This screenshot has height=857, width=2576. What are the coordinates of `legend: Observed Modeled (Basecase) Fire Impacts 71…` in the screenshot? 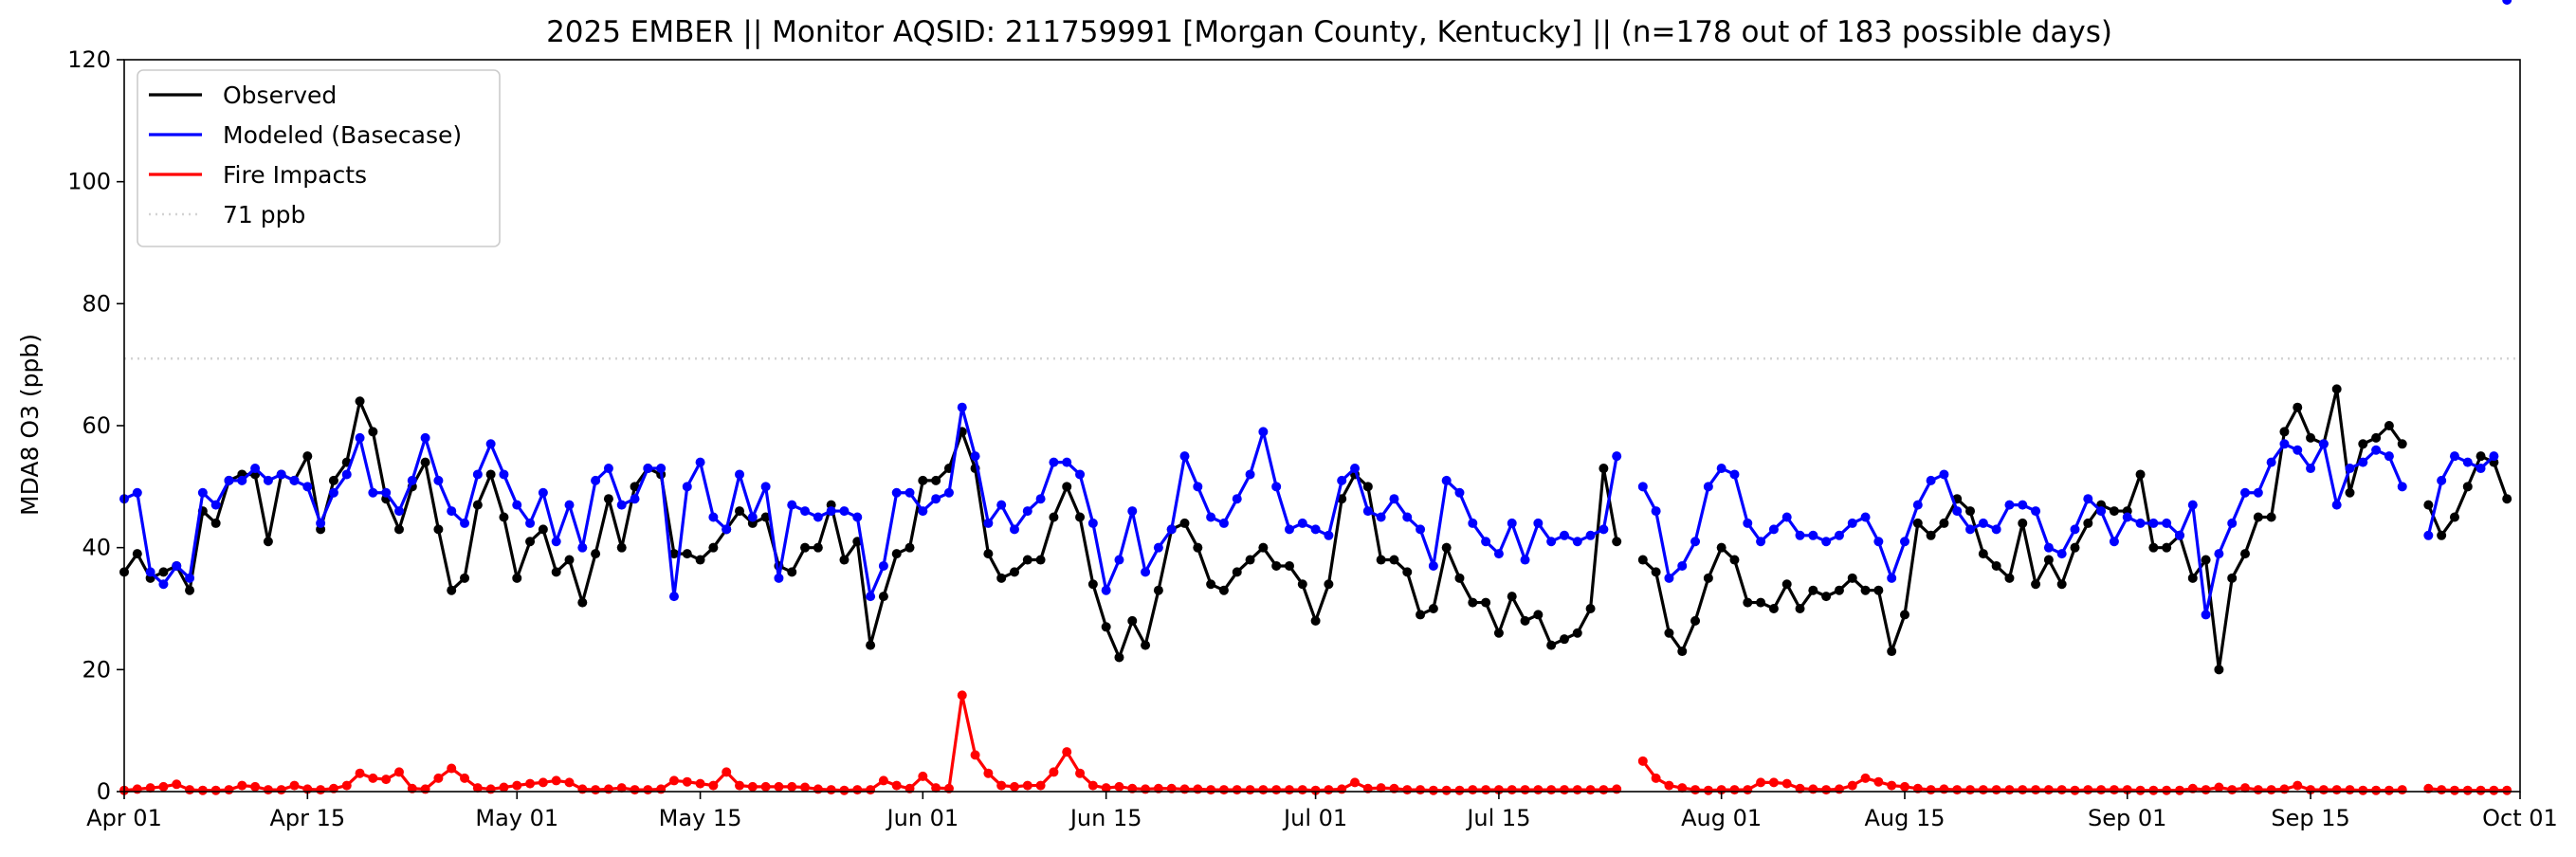 It's located at (319, 158).